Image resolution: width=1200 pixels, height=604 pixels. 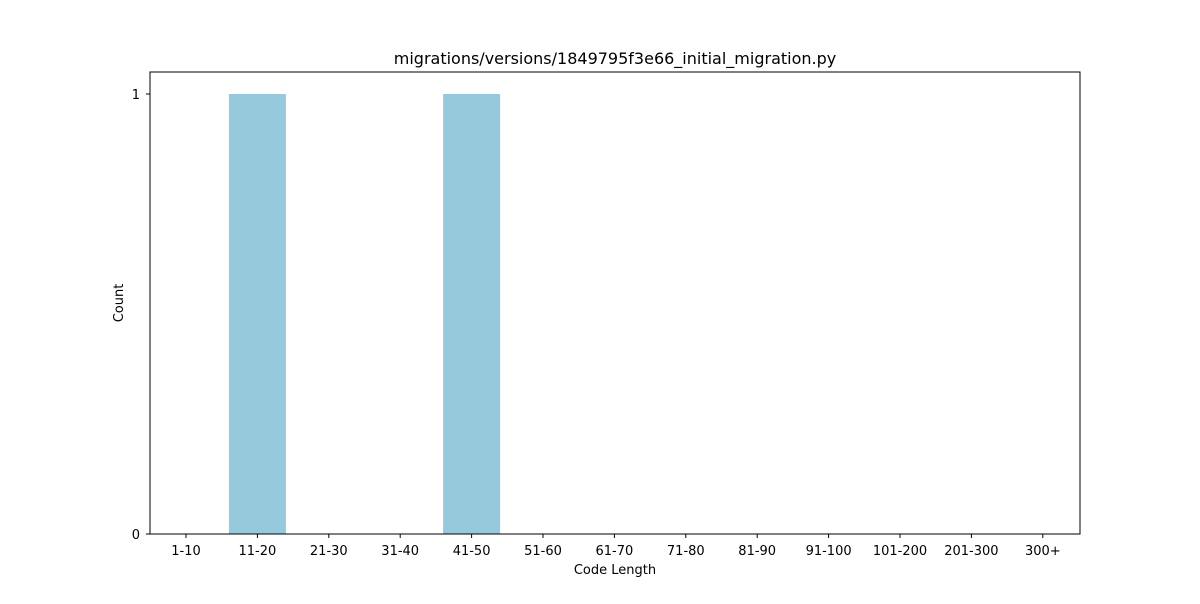 I want to click on y-axis: 01, so click(x=141, y=315).